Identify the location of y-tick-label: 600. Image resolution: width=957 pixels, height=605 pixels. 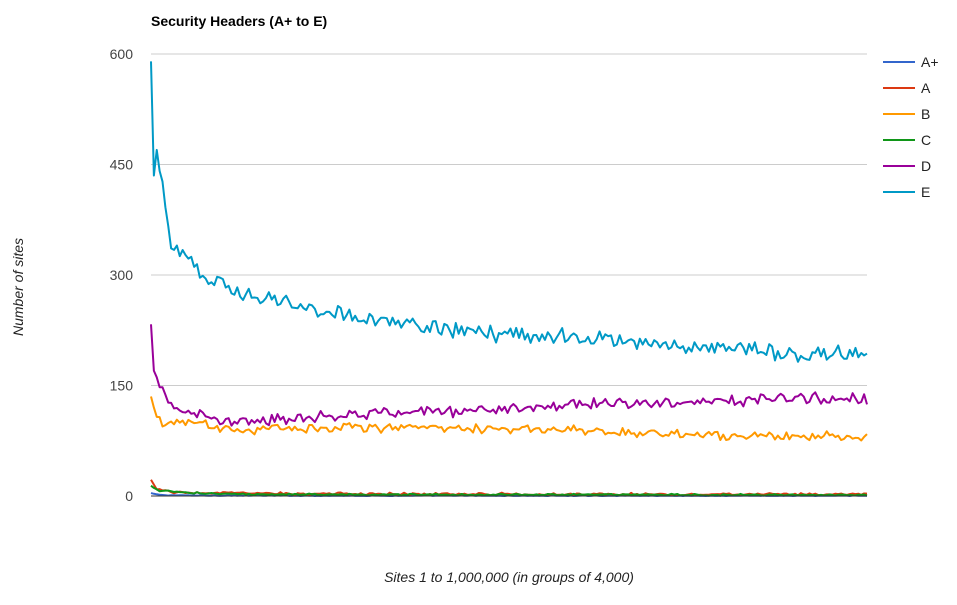
(122, 54).